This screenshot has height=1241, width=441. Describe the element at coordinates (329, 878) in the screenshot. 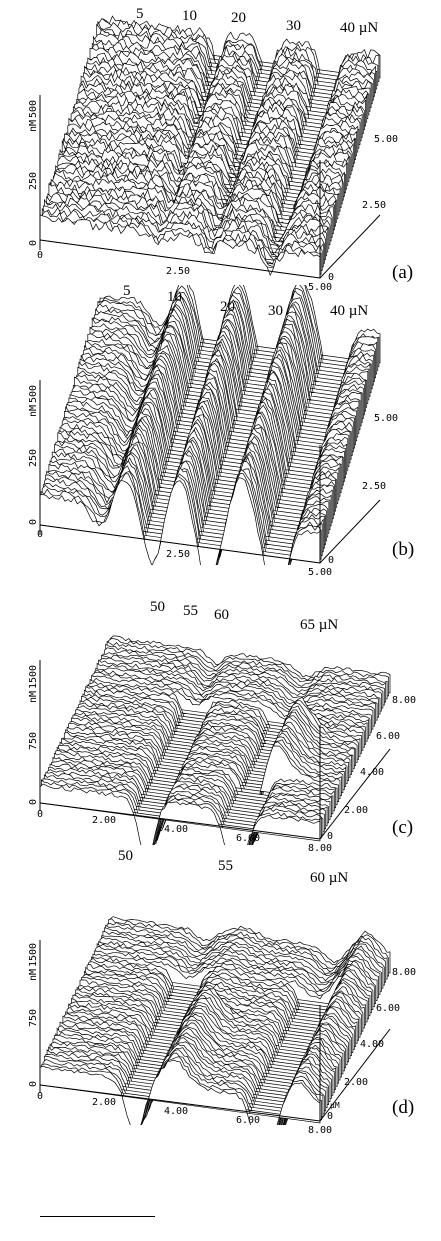

I see `force-label: 60 µN` at that location.